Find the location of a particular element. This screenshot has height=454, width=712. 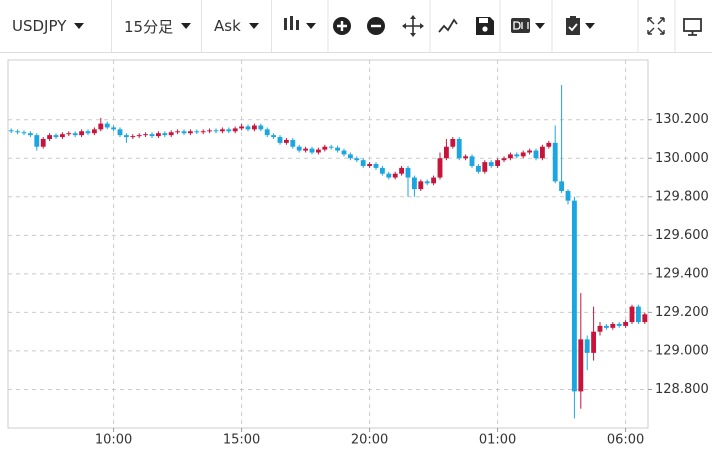

draw-button is located at coordinates (448, 25).